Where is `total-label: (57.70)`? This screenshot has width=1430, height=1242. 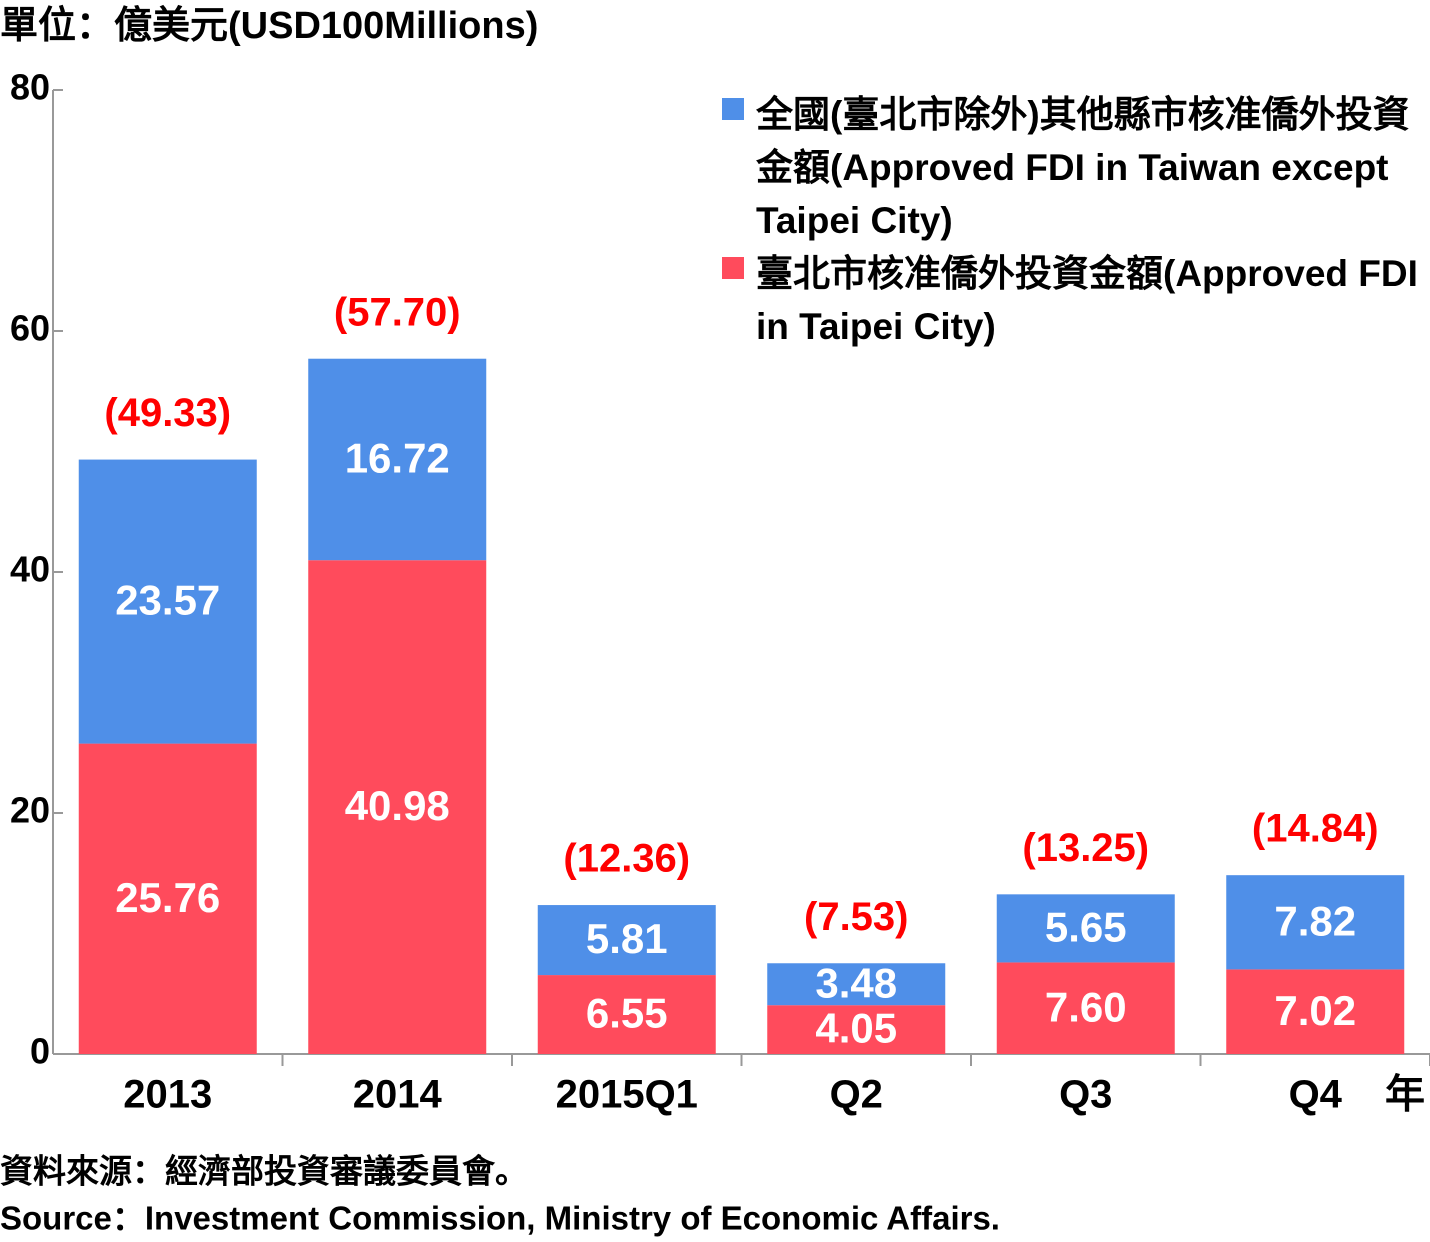
total-label: (57.70) is located at coordinates (397, 312).